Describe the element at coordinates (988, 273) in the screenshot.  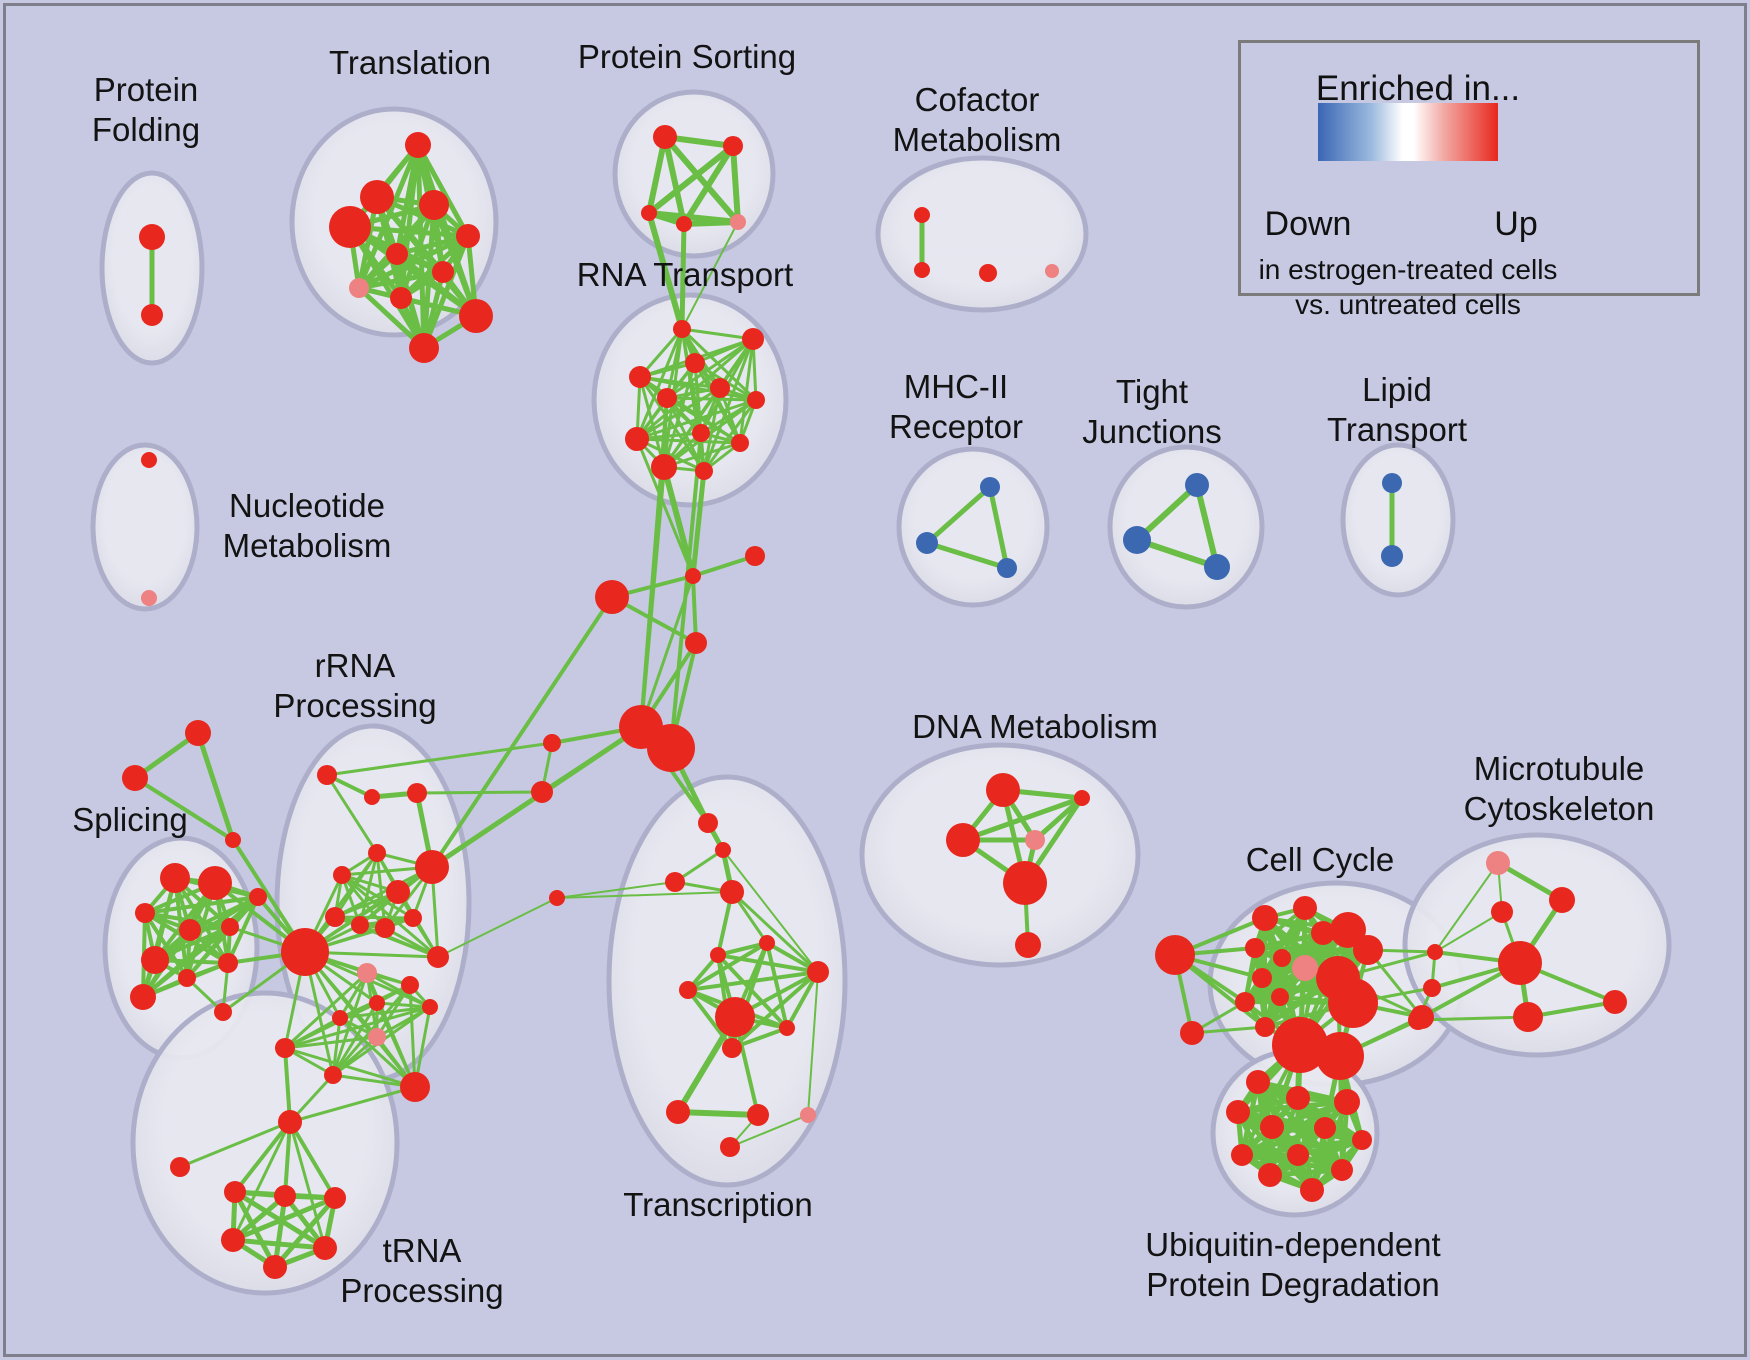
I see `gene-set-node-cf3` at that location.